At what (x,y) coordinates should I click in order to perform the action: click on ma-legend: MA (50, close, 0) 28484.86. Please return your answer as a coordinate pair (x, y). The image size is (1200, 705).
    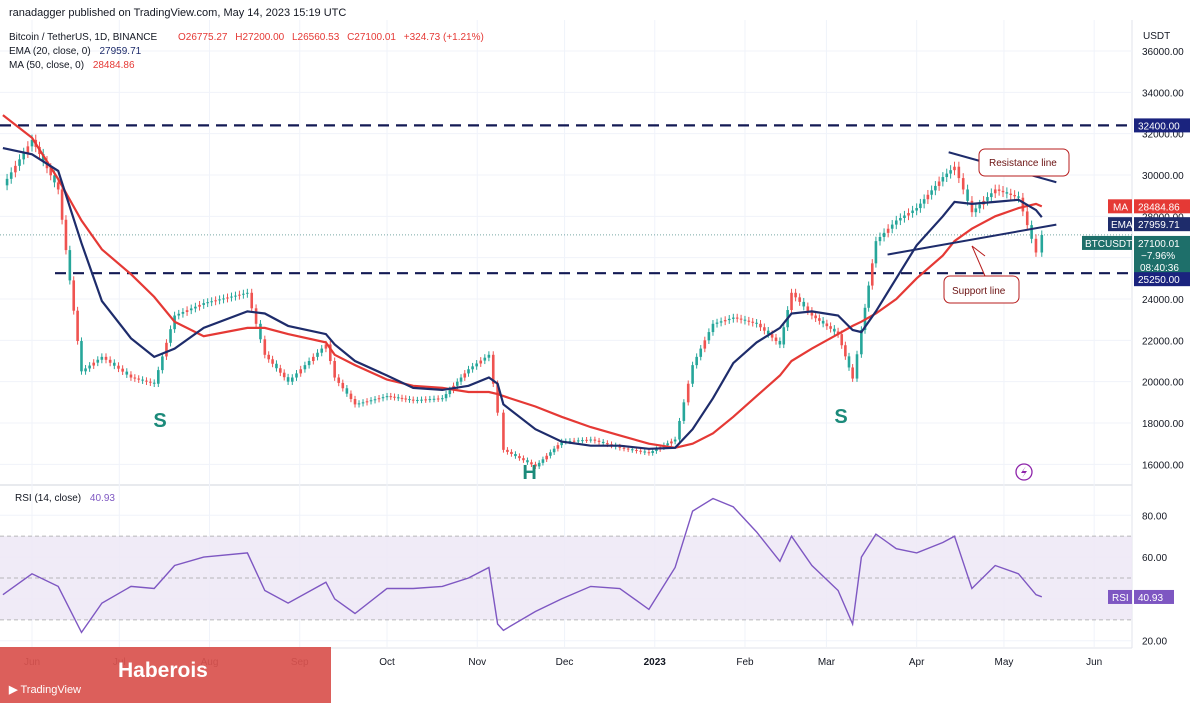
    Looking at the image, I should click on (72, 65).